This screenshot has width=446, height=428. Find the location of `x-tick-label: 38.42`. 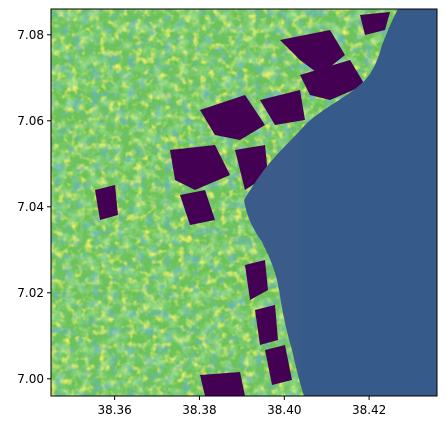

x-tick-label: 38.42 is located at coordinates (369, 410).